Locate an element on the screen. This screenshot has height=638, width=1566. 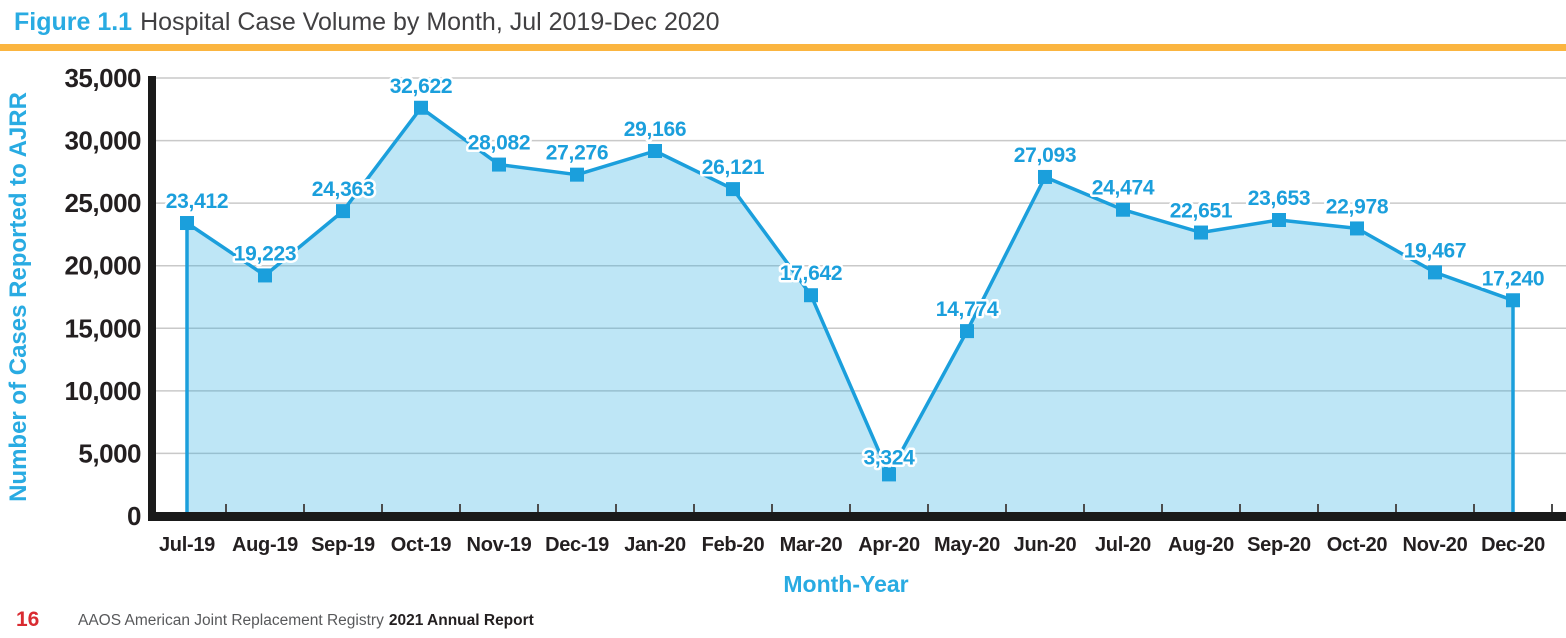
data-point-label: 3,324 is located at coordinates (889, 457).